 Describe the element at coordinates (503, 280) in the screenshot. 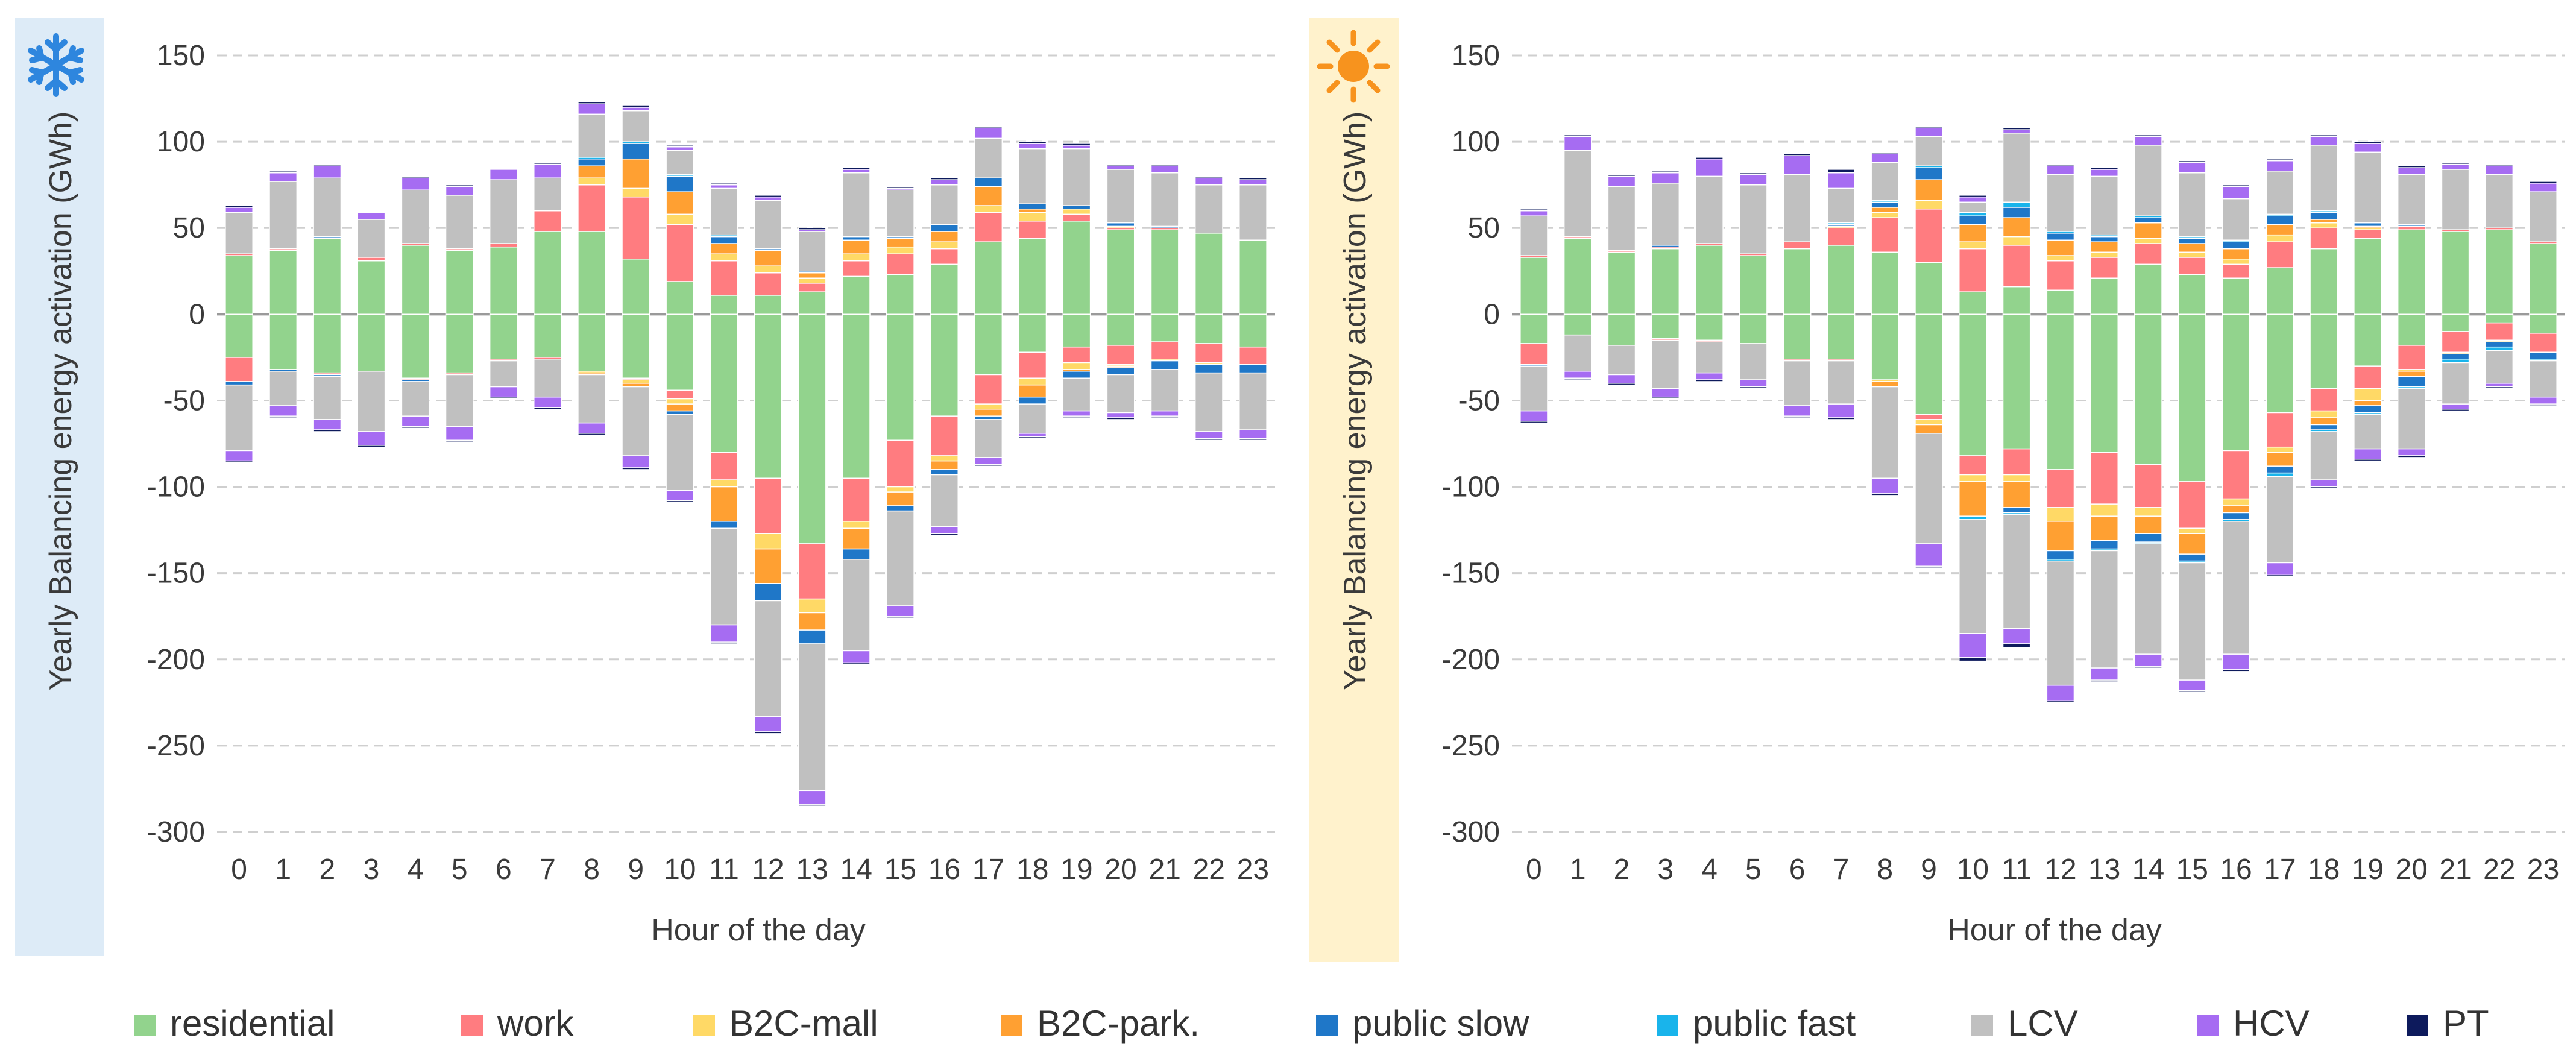

I see `winter-bar-residential-h6` at that location.